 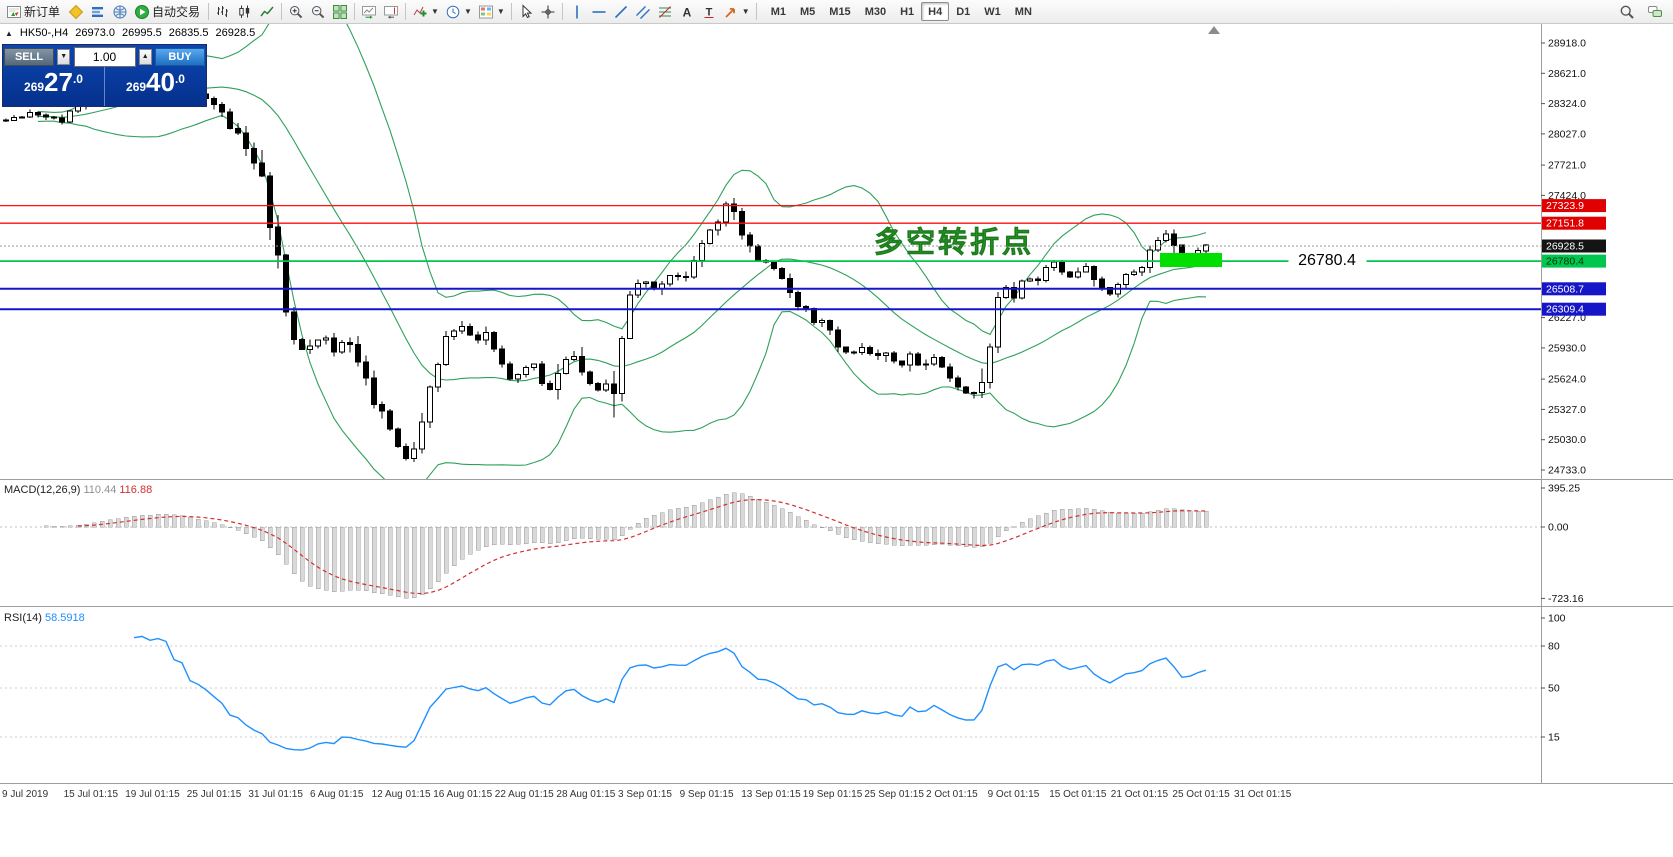 I want to click on cursor-button, so click(x=526, y=12).